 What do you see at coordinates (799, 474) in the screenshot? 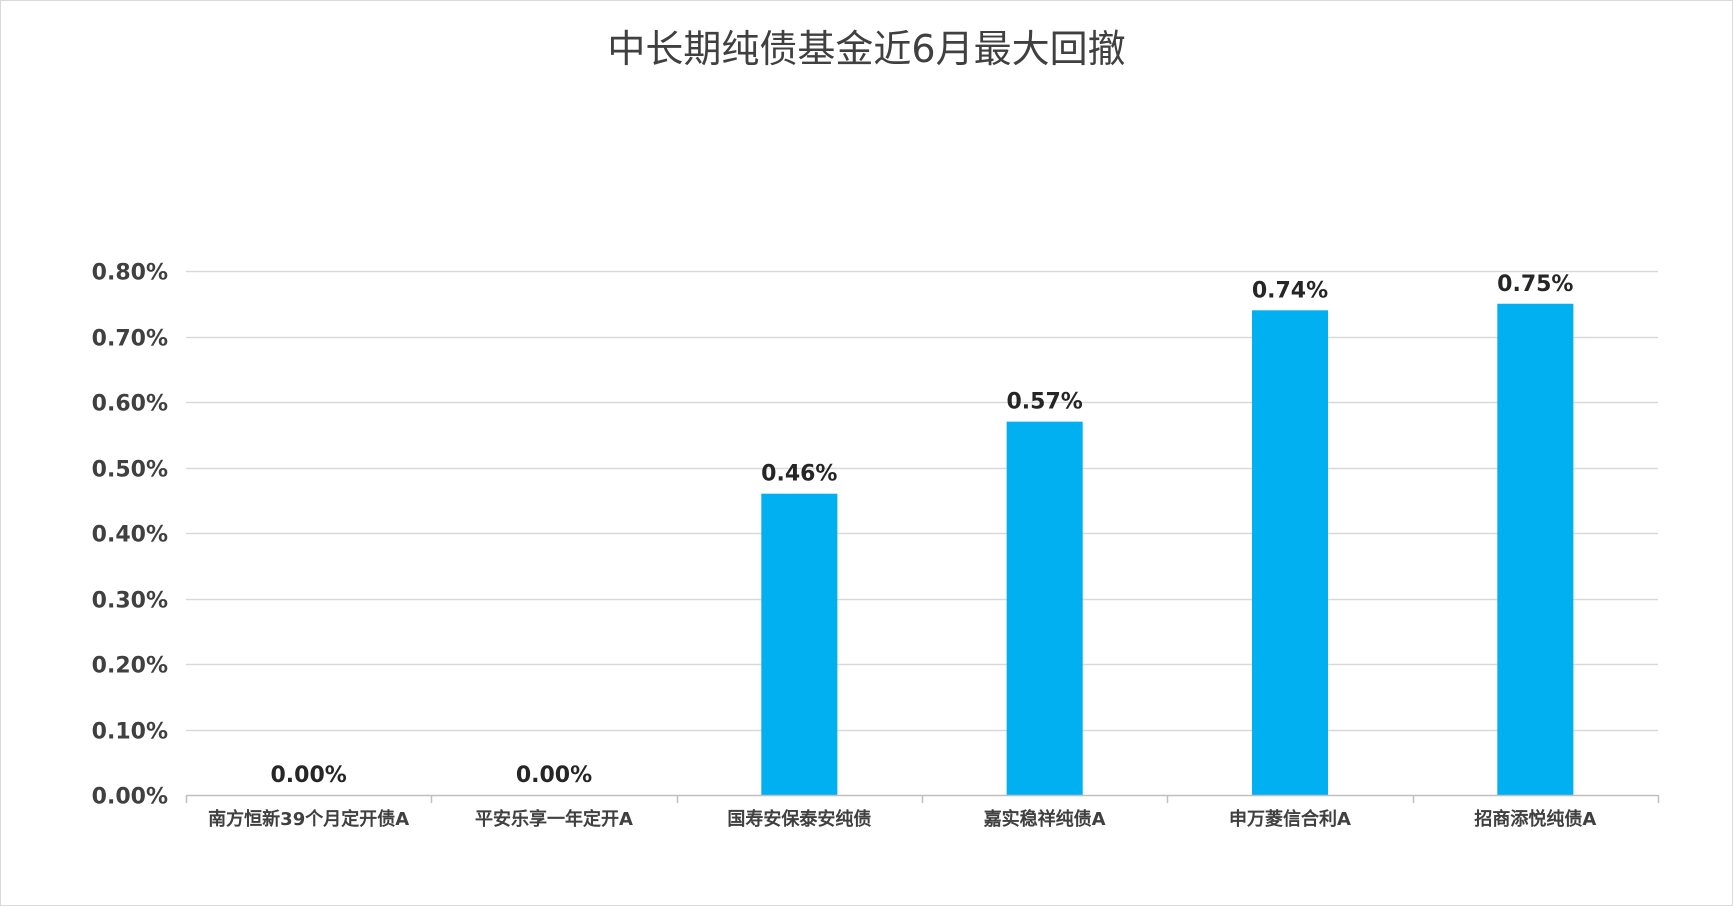
I see `data-label: 0.46%` at bounding box center [799, 474].